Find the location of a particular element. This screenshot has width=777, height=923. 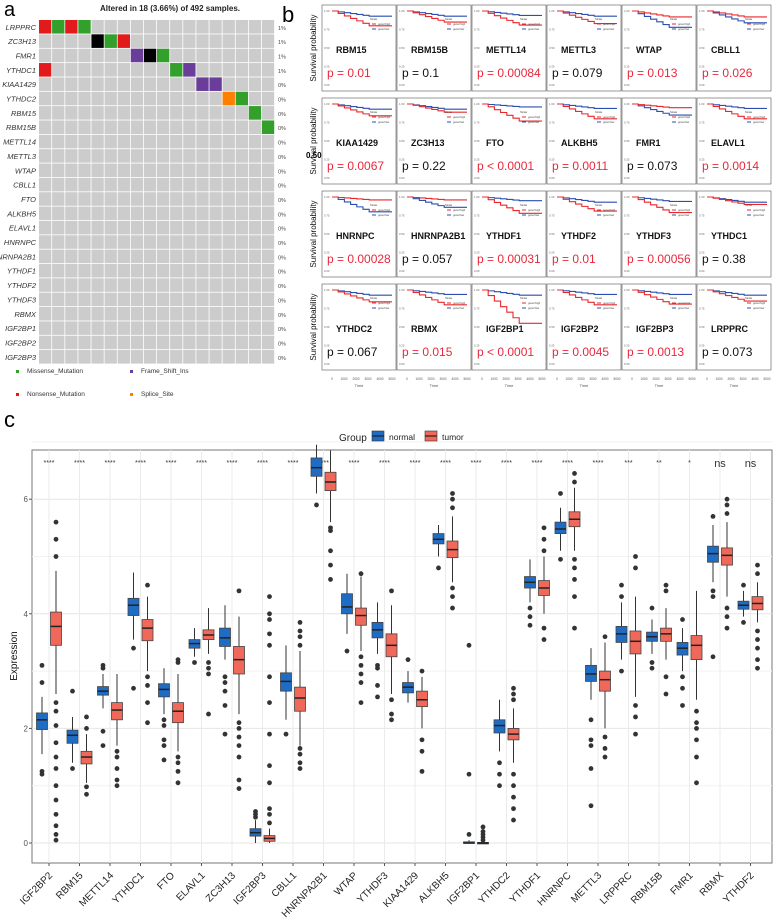

oncoplot-gene-label: HNRNPC is located at coordinates (20, 242).